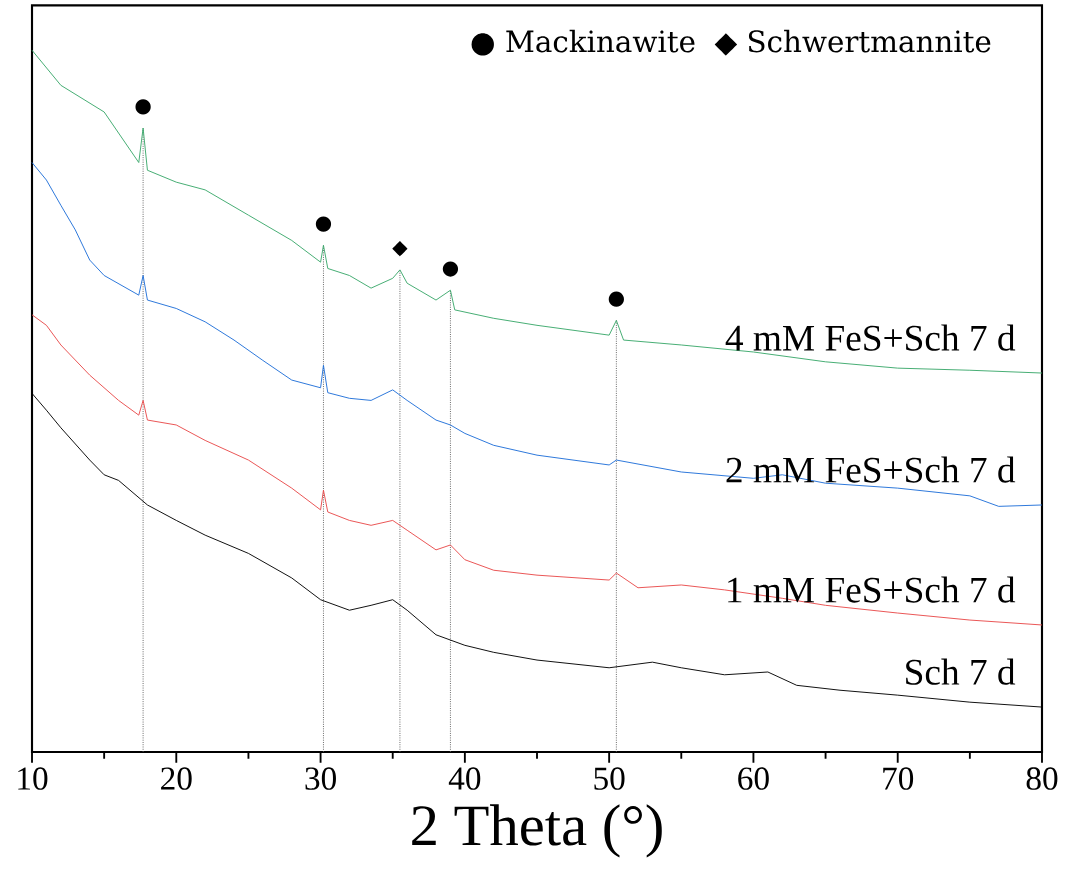  What do you see at coordinates (872, 589) in the screenshot?
I see `series-label: 1 mM FeS+Sch 7 d` at bounding box center [872, 589].